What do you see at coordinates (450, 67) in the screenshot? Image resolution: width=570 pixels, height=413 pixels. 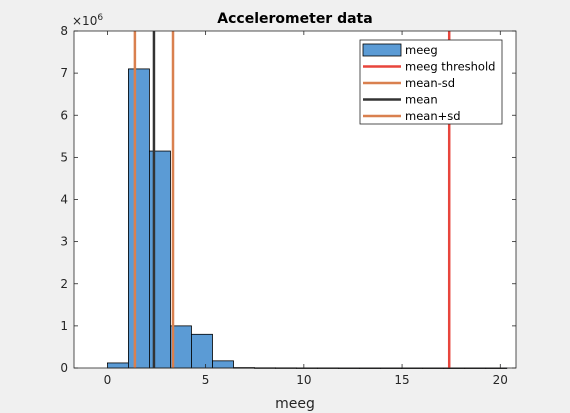 I see `legend-label: meeg threshold` at bounding box center [450, 67].